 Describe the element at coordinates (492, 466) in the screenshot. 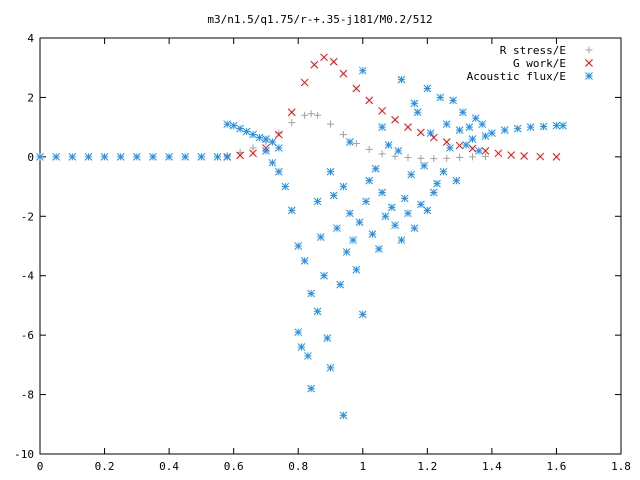

I see `x-tick-label: 1.4` at that location.